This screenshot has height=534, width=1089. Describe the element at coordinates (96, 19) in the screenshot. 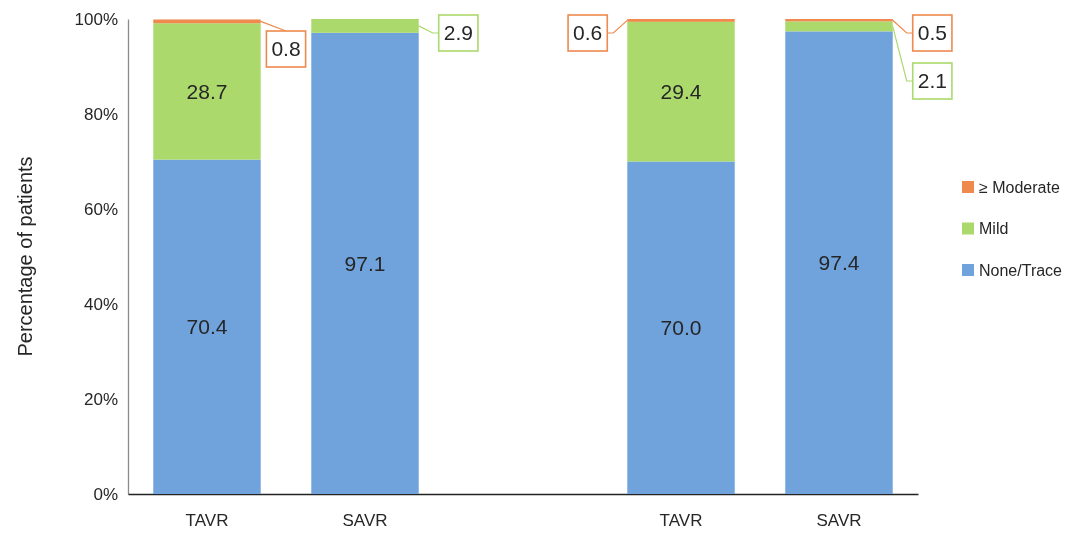

I see `y-tick-label: 100%` at that location.